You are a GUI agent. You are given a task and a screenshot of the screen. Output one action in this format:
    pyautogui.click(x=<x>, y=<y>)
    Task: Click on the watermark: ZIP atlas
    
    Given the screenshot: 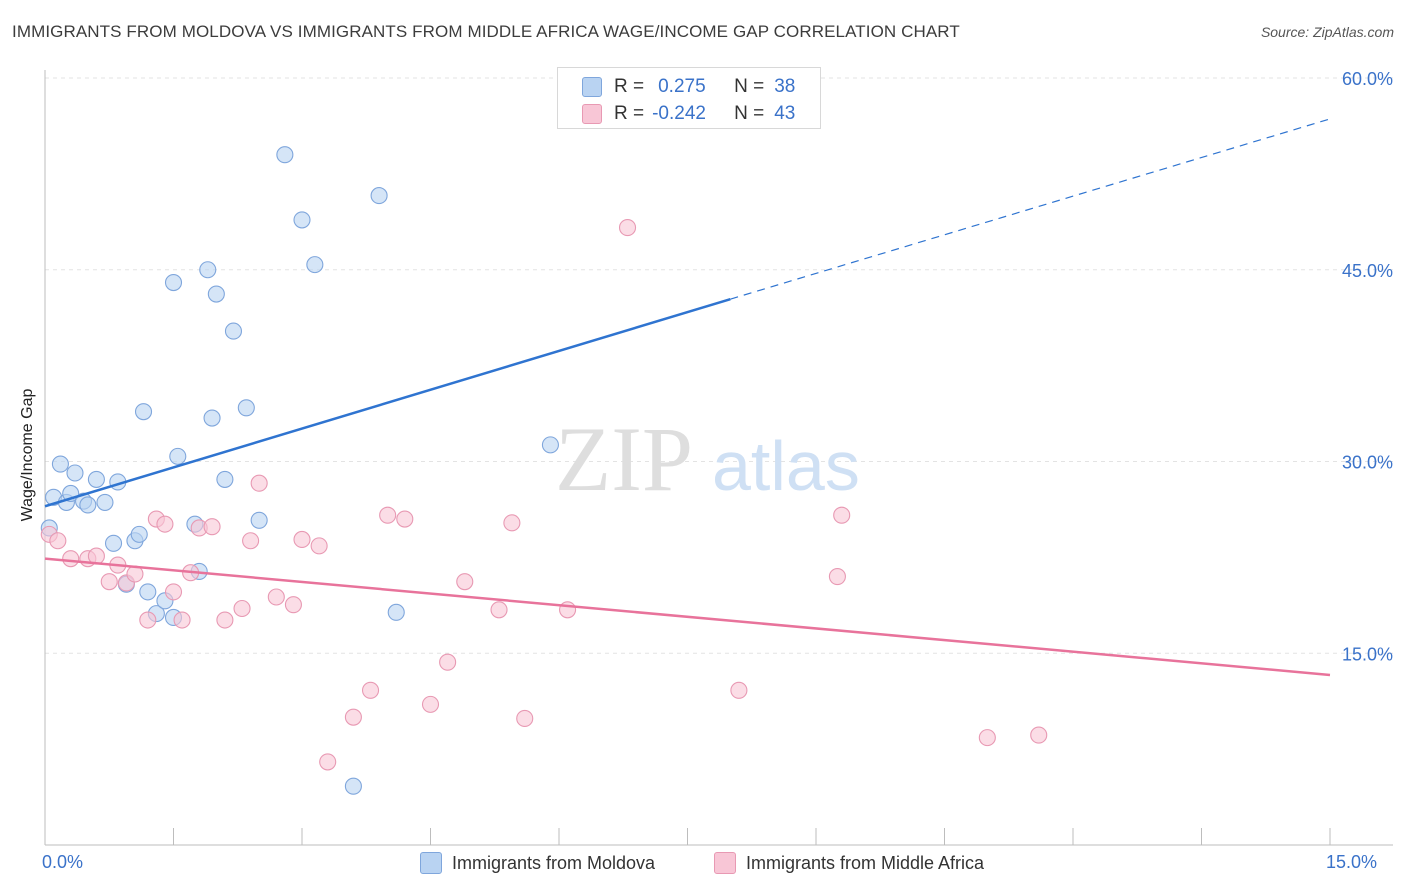 What is the action you would take?
    pyautogui.click(x=707, y=459)
    